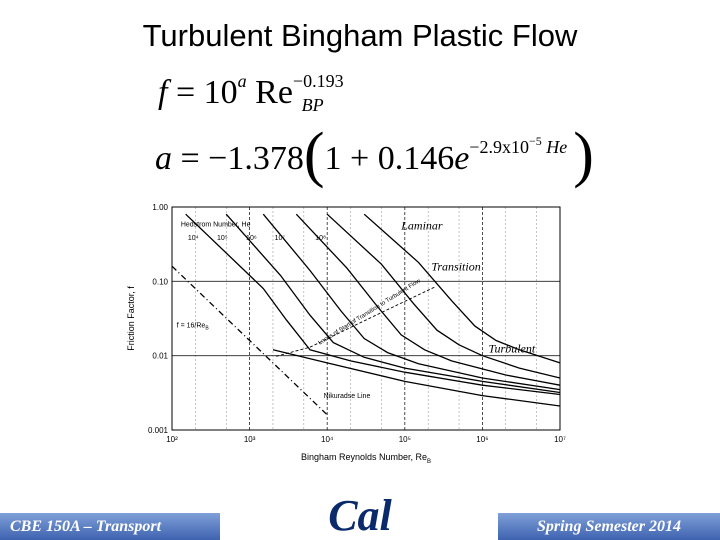 The width and height of the screenshot is (720, 540). What do you see at coordinates (455, 266) in the screenshot?
I see `transition-label: Transition` at bounding box center [455, 266].